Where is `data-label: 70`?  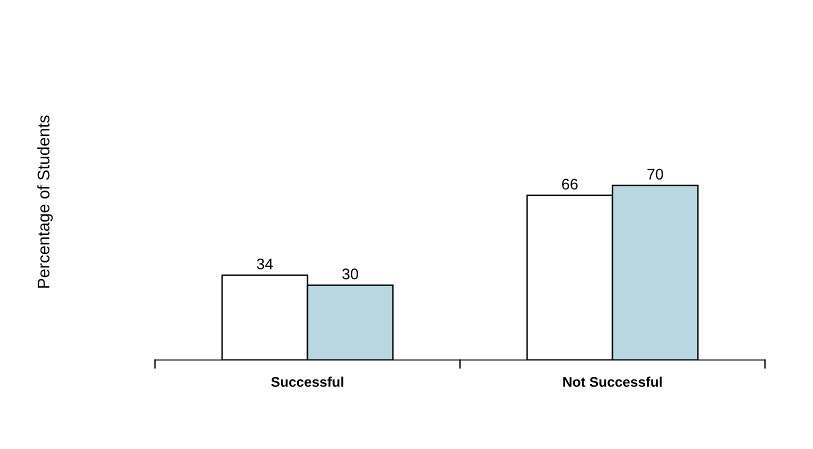 data-label: 70 is located at coordinates (655, 174).